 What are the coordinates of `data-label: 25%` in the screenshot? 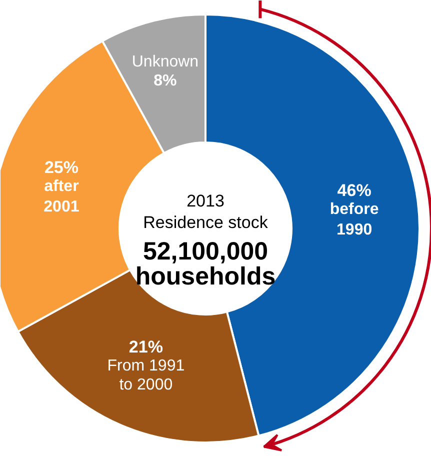 It's located at (61, 168).